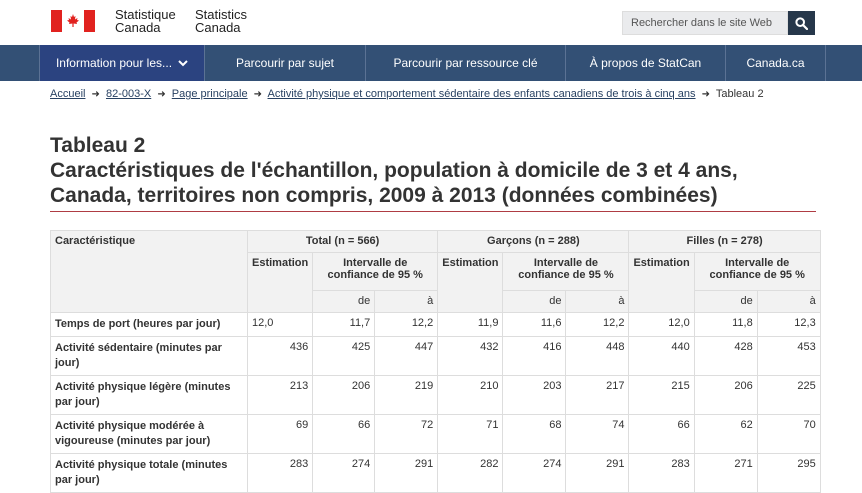  Describe the element at coordinates (138, 27) in the screenshot. I see `signature-fr-line2: Canada` at that location.